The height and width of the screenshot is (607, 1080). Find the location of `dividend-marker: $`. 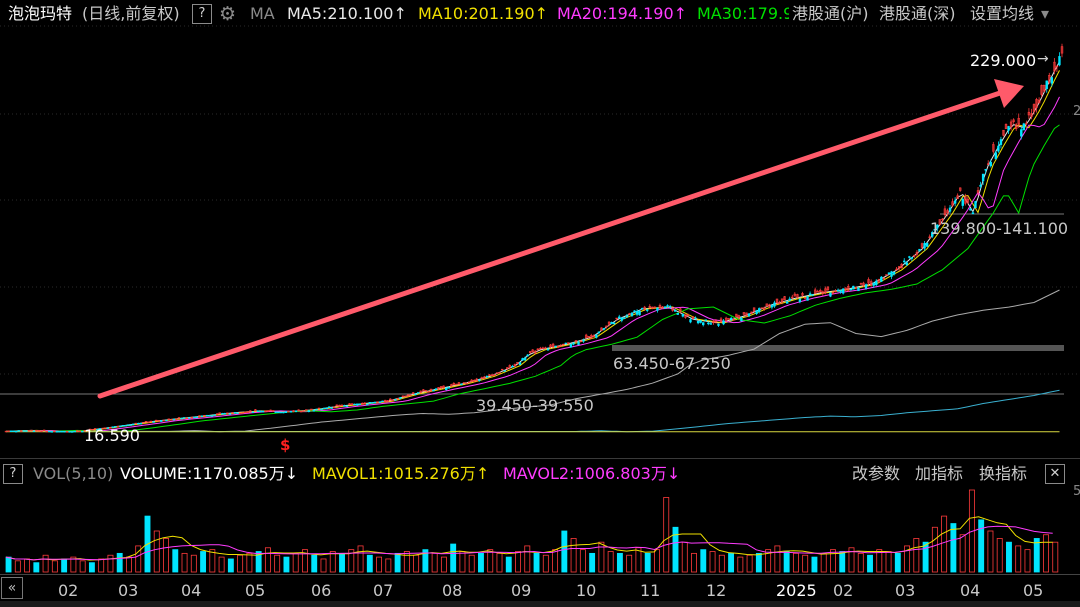

dividend-marker: $ is located at coordinates (285, 445).